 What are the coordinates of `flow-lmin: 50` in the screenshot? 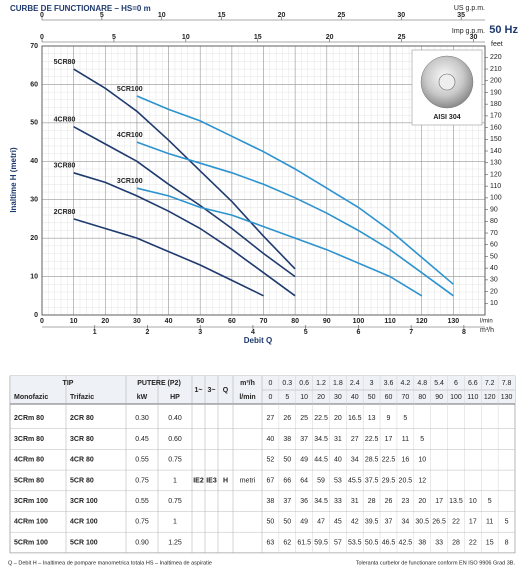 It's located at (372, 397).